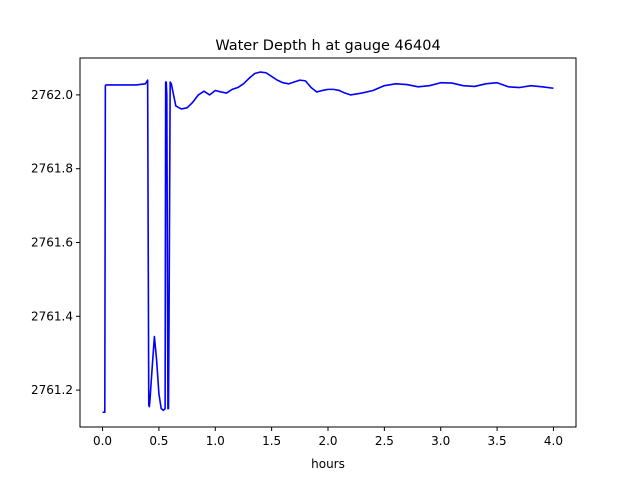 This screenshot has width=640, height=480. Describe the element at coordinates (215, 441) in the screenshot. I see `x-tick-label: 1.0` at that location.